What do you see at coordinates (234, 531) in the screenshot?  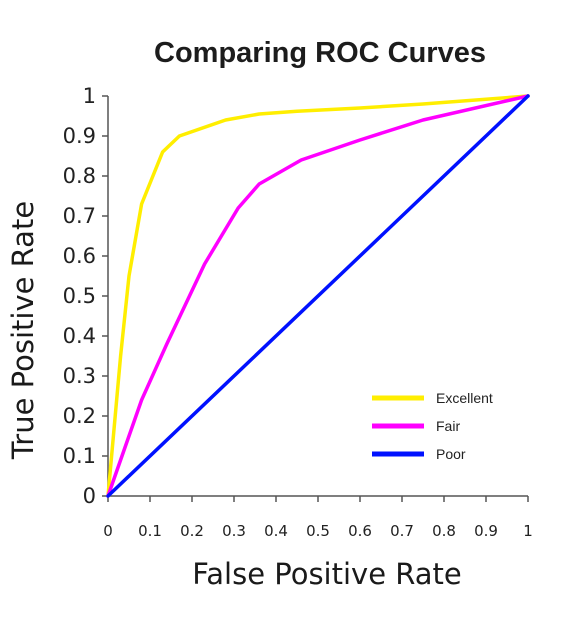 I see `x-tick-label: 0.3` at bounding box center [234, 531].